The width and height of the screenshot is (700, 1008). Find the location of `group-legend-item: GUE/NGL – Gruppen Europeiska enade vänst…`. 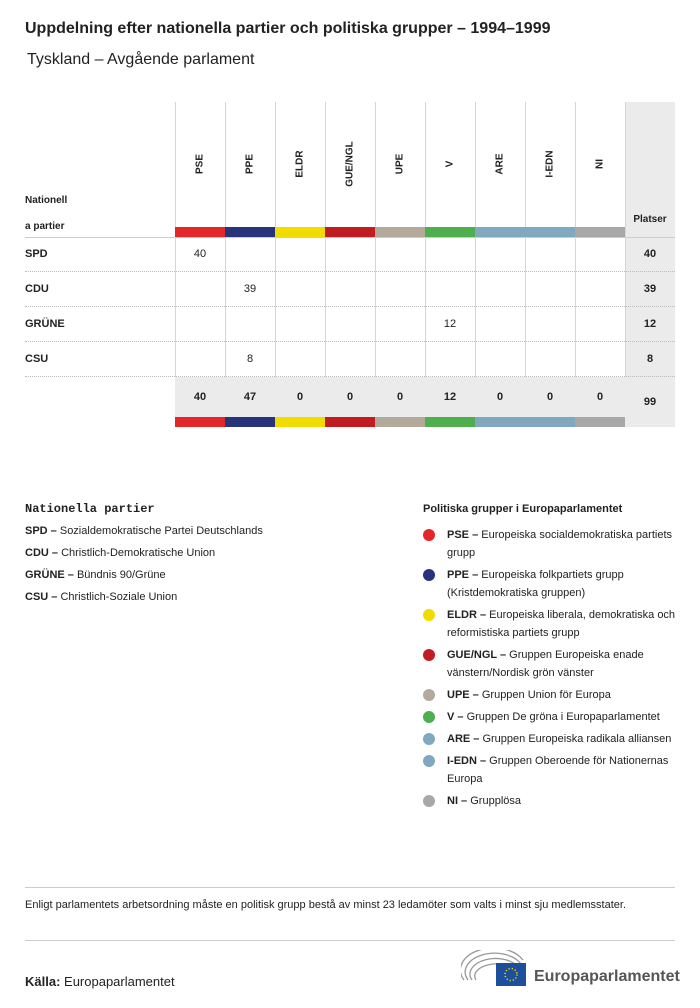

group-legend-item: GUE/NGL – Gruppen Europeiska enade vänst… is located at coordinates (550, 664).